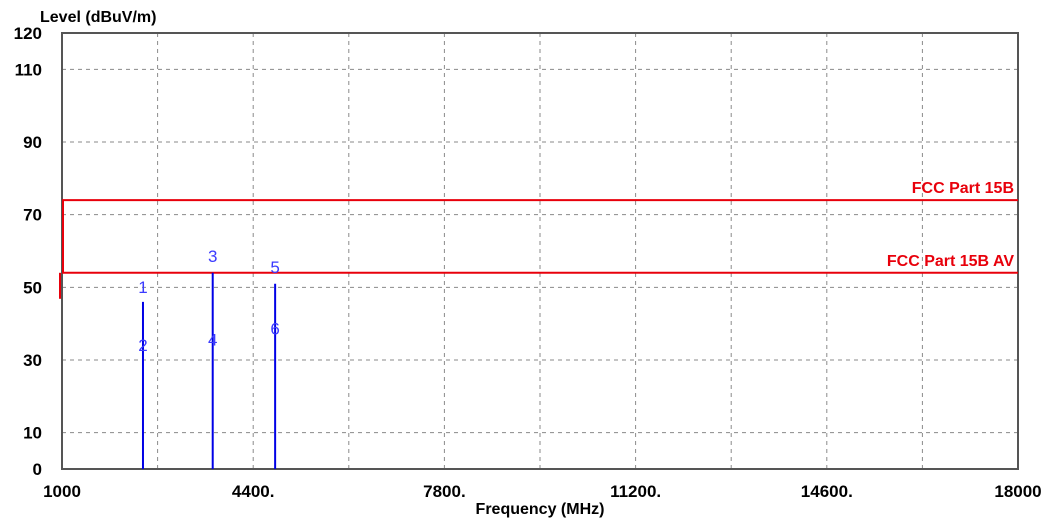  I want to click on x-tick-label: 18000, so click(1017, 491).